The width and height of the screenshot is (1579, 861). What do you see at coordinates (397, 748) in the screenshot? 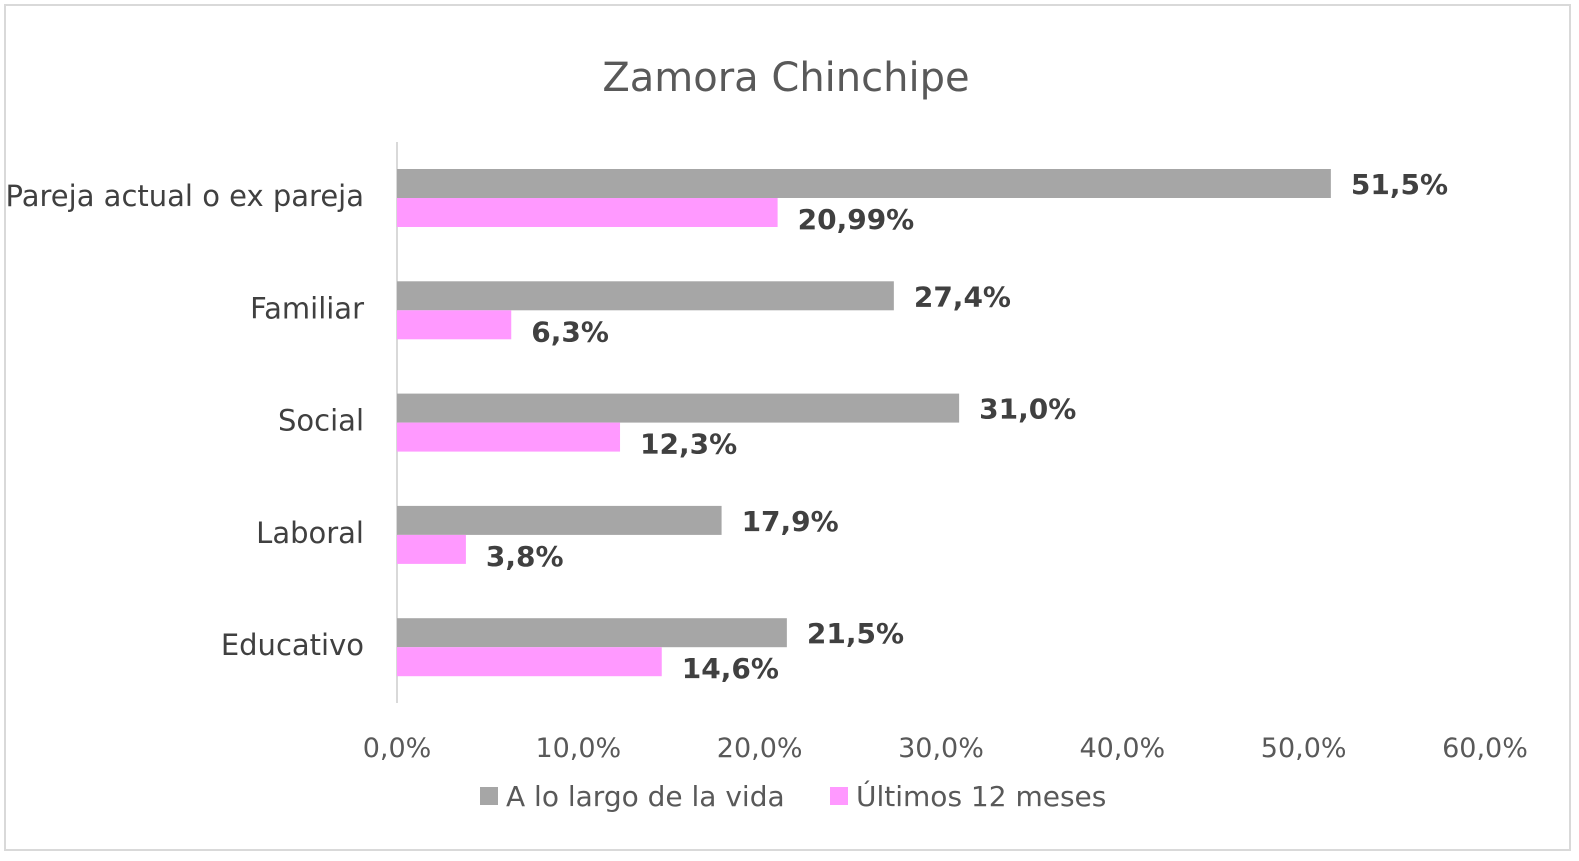
I see `x-tick-label: 0,0%` at bounding box center [397, 748].